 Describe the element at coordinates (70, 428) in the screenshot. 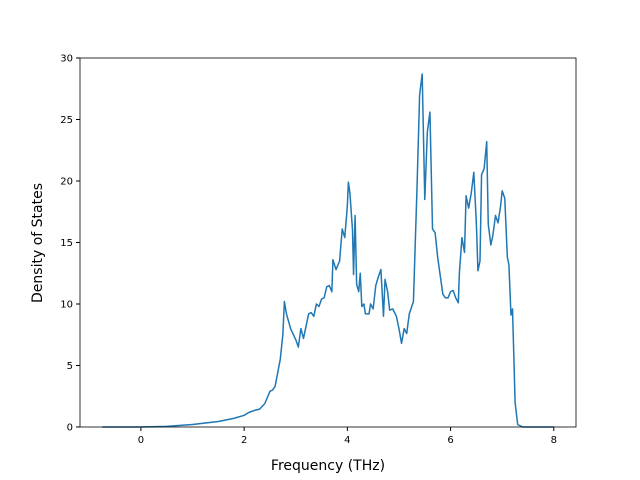

I see `y-tick-label: 0` at that location.